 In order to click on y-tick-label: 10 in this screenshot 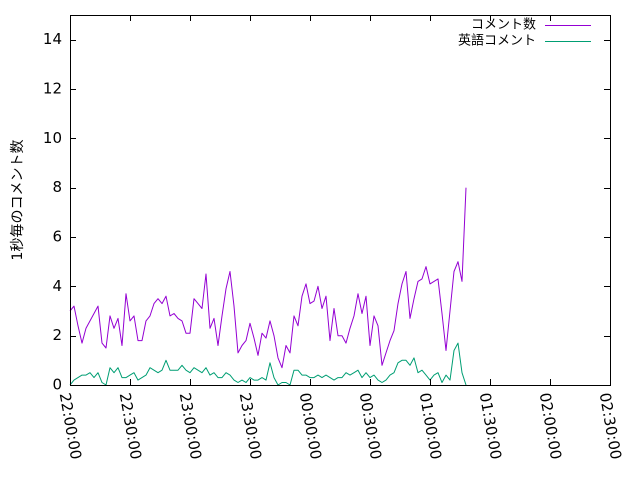, I will do `click(52, 138)`.